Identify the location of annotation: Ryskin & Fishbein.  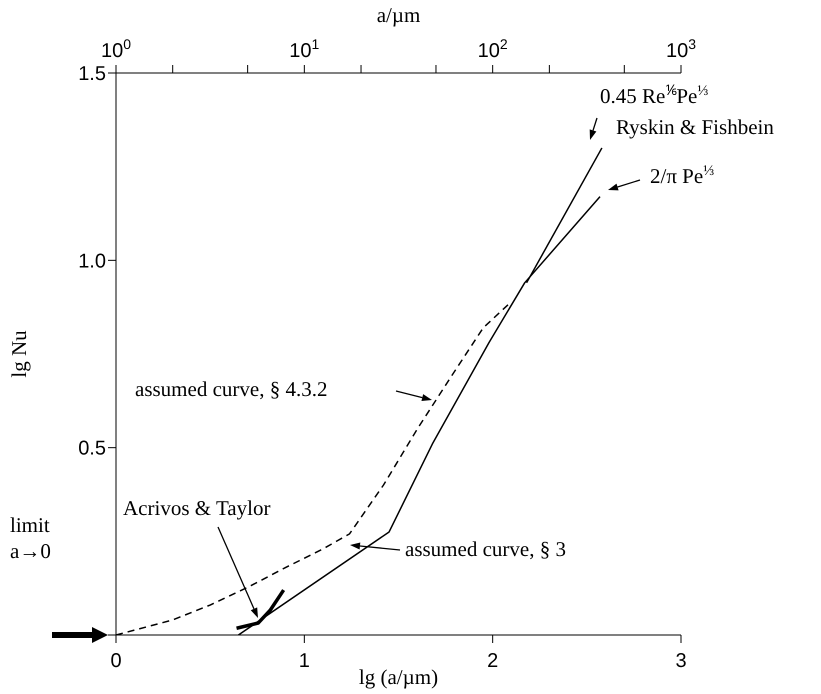
(695, 127).